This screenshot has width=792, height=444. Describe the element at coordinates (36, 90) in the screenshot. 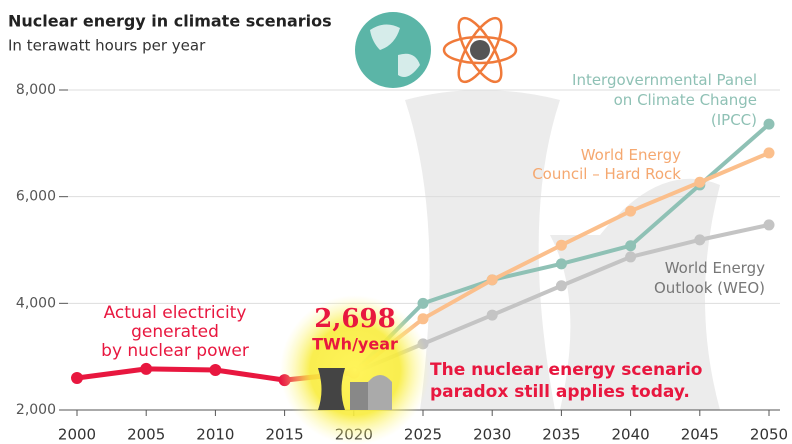

I see `y-tick-label: 8,000` at that location.